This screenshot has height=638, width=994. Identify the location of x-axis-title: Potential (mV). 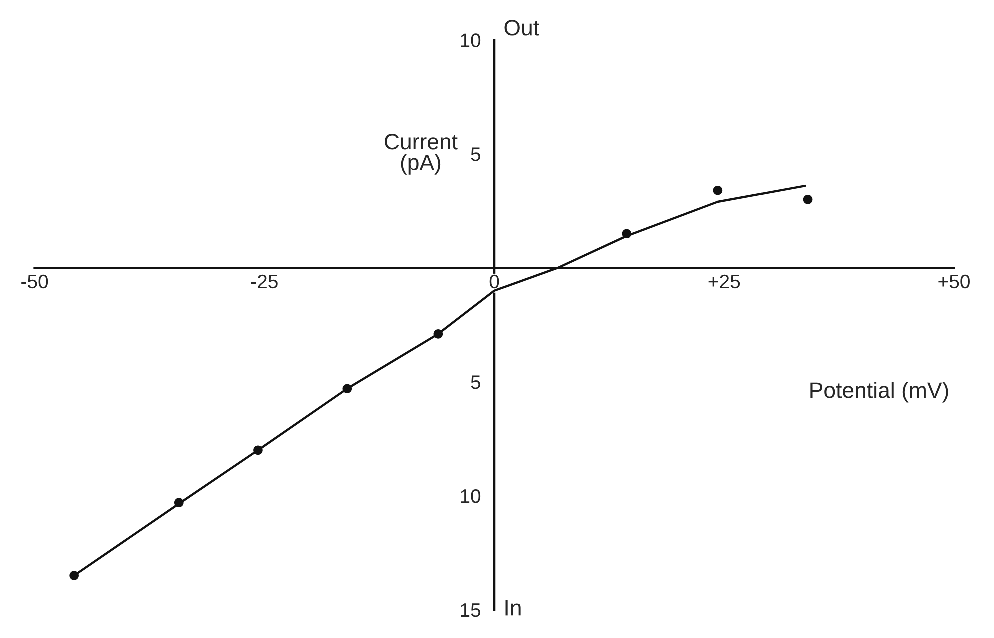
(879, 392).